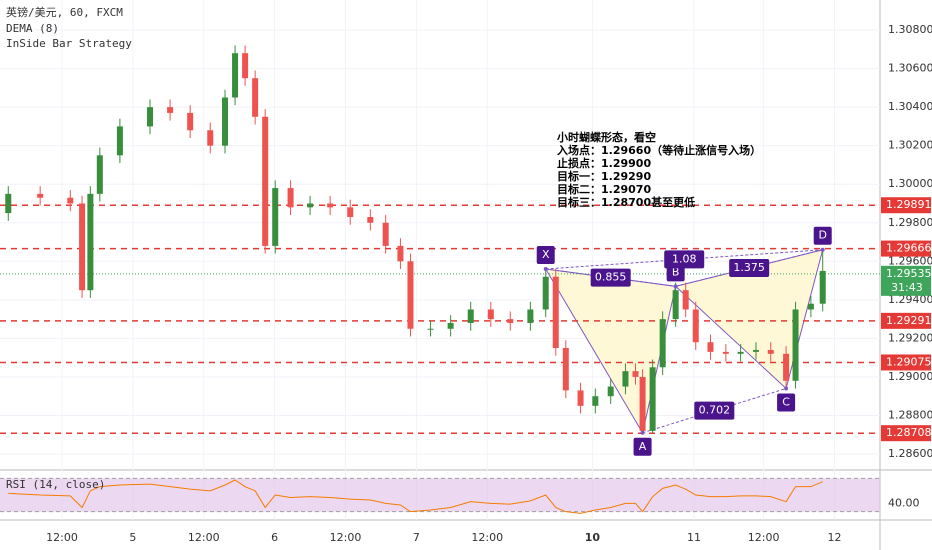  I want to click on y-tick-label: 1.30400, so click(910, 106).